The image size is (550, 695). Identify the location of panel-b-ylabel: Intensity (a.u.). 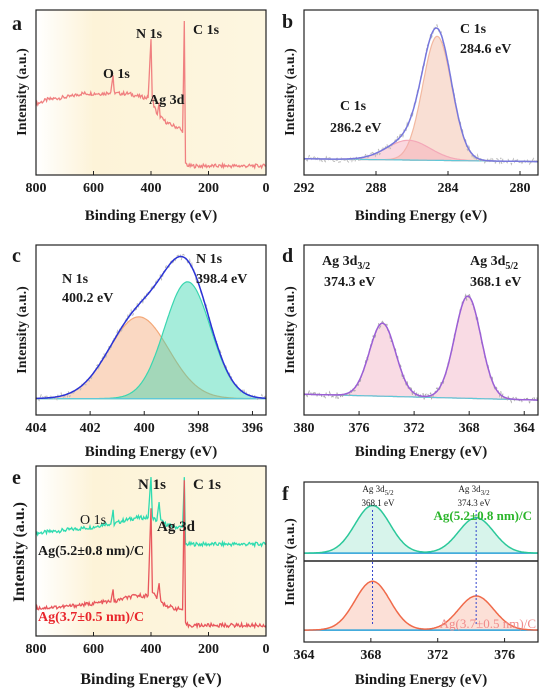
(290, 92).